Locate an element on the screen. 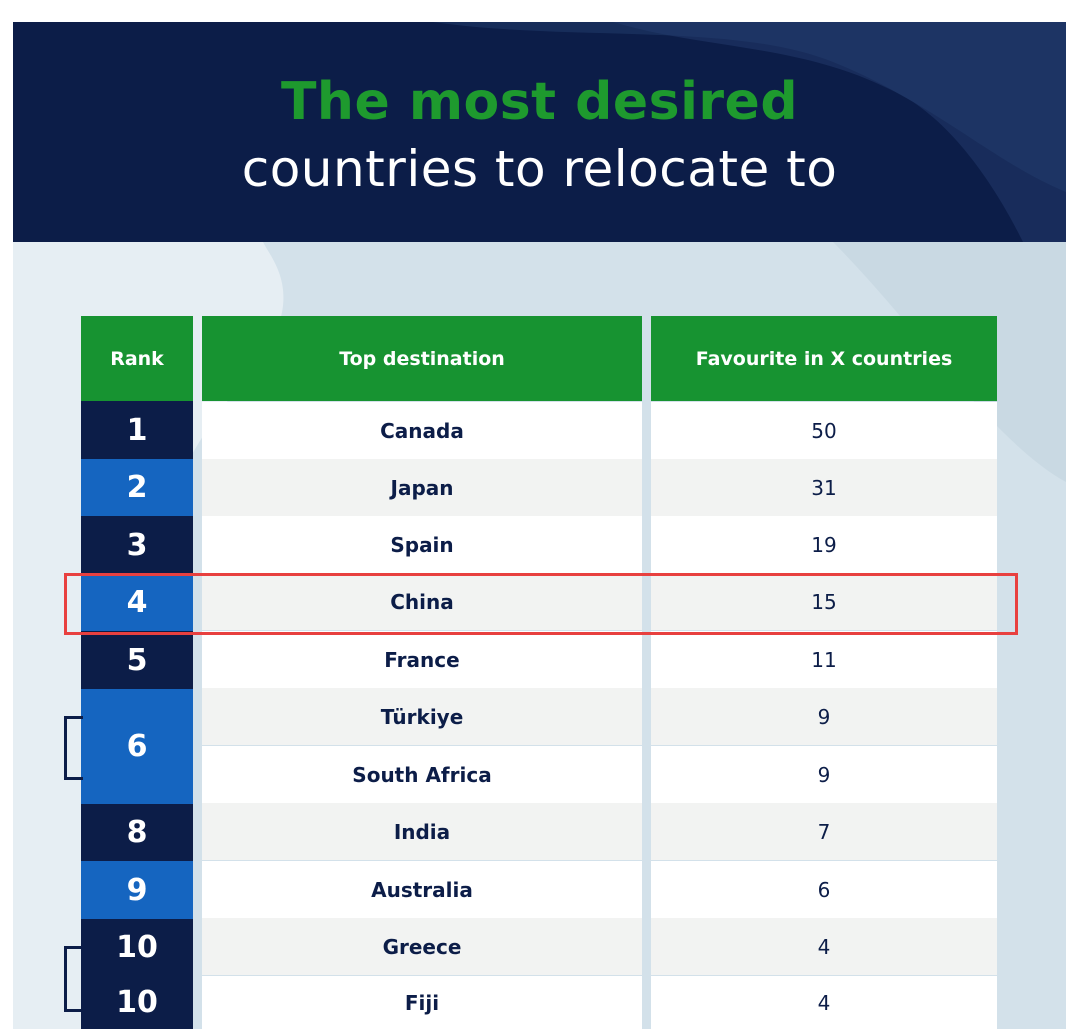 This screenshot has width=1080, height=1029. destination-cell: South Africa is located at coordinates (422, 774).